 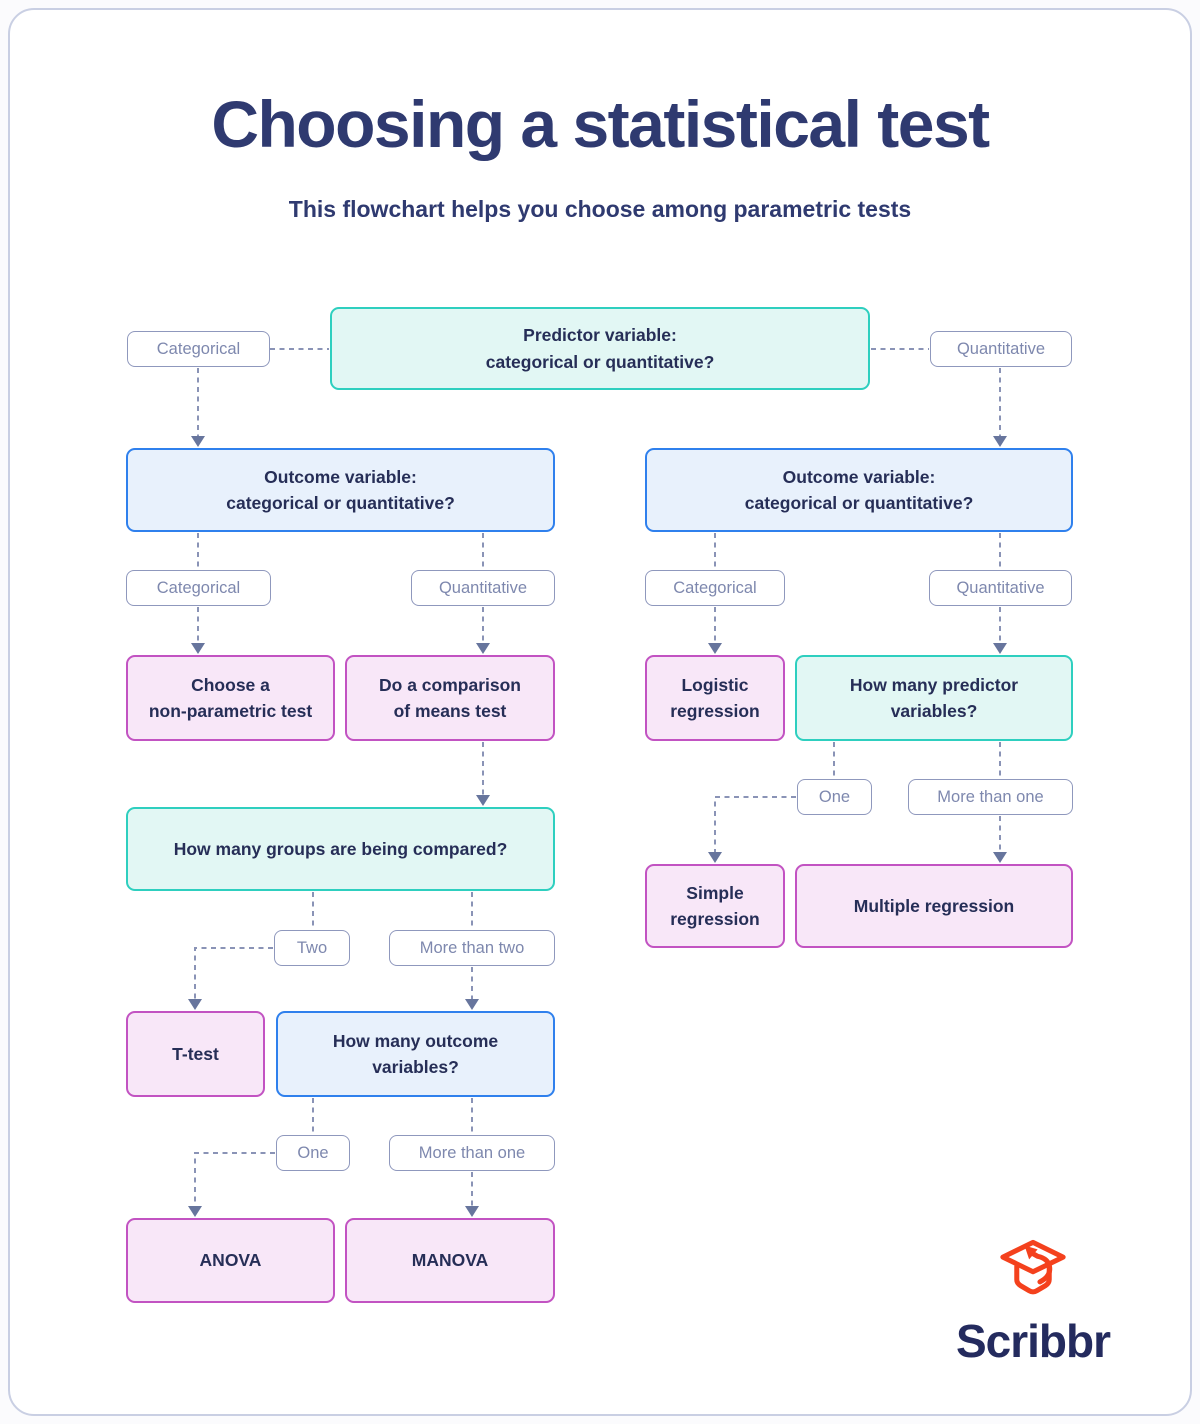 I want to click on node-manova: MANOVA, so click(x=450, y=1260).